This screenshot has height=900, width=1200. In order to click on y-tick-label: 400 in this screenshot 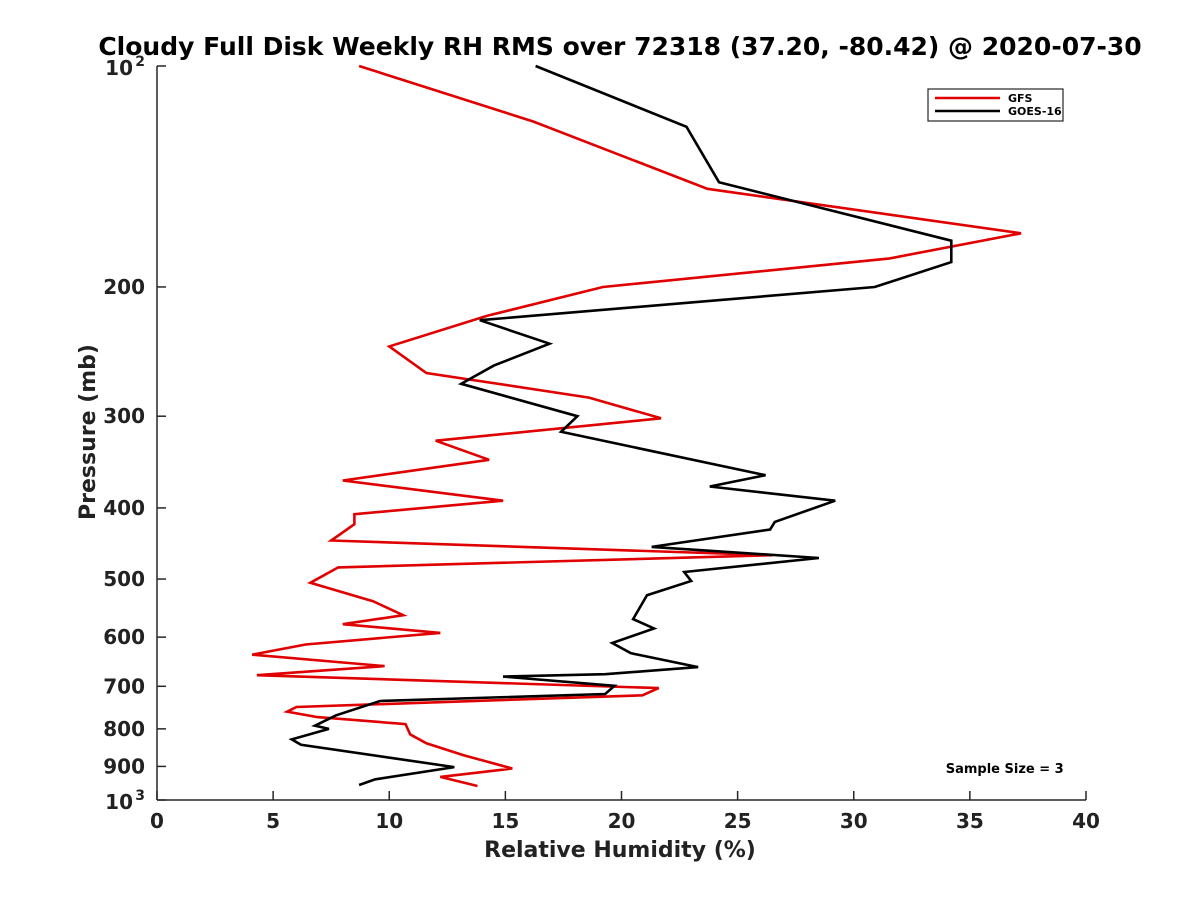, I will do `click(124, 508)`.